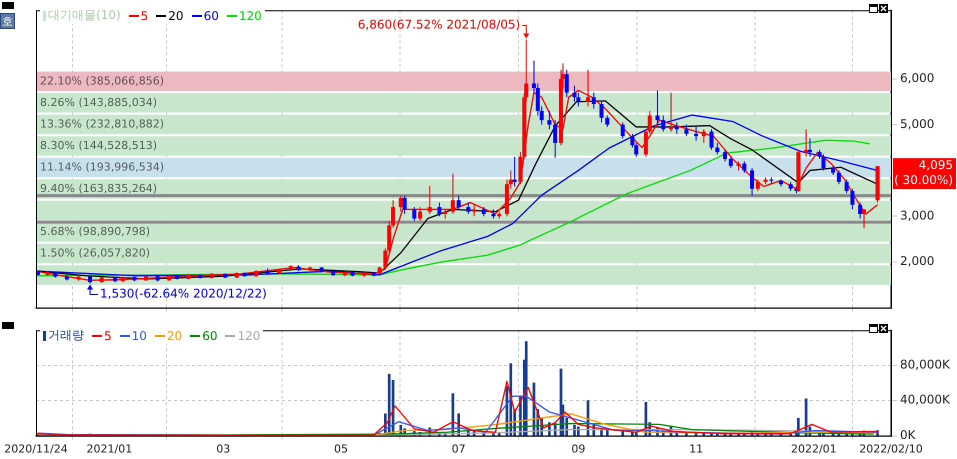 The image size is (957, 459). I want to click on legend-label: 10, so click(139, 335).